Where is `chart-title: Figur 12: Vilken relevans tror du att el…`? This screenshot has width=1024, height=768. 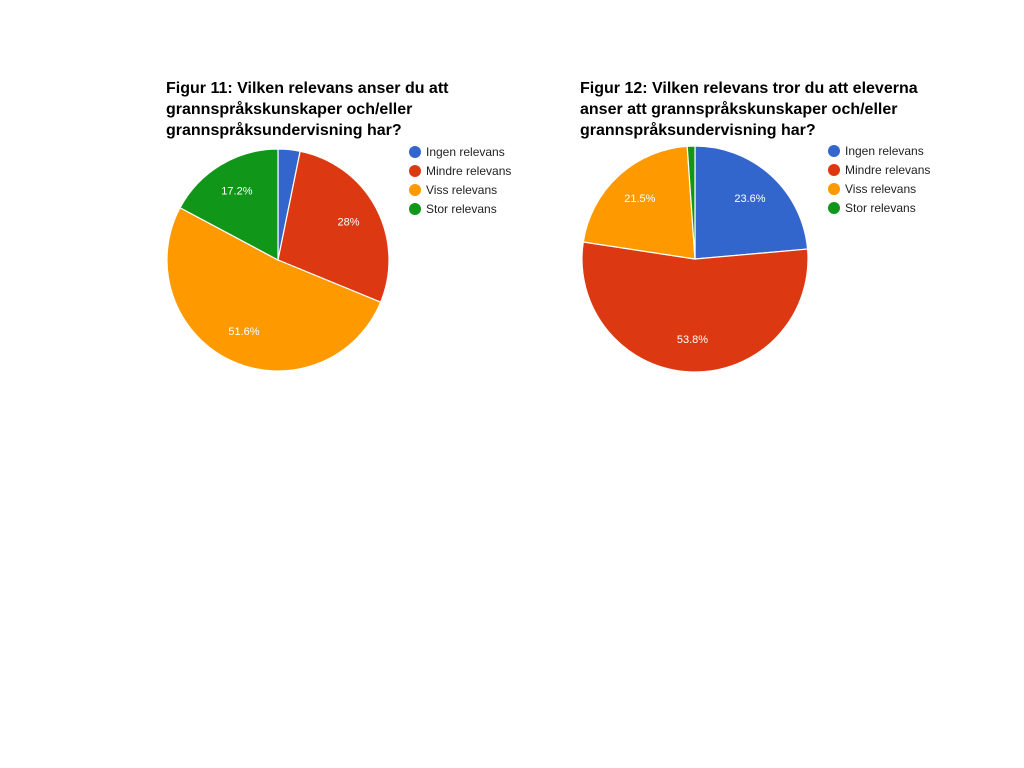 chart-title: Figur 12: Vilken relevans tror du att el… is located at coordinates (749, 109).